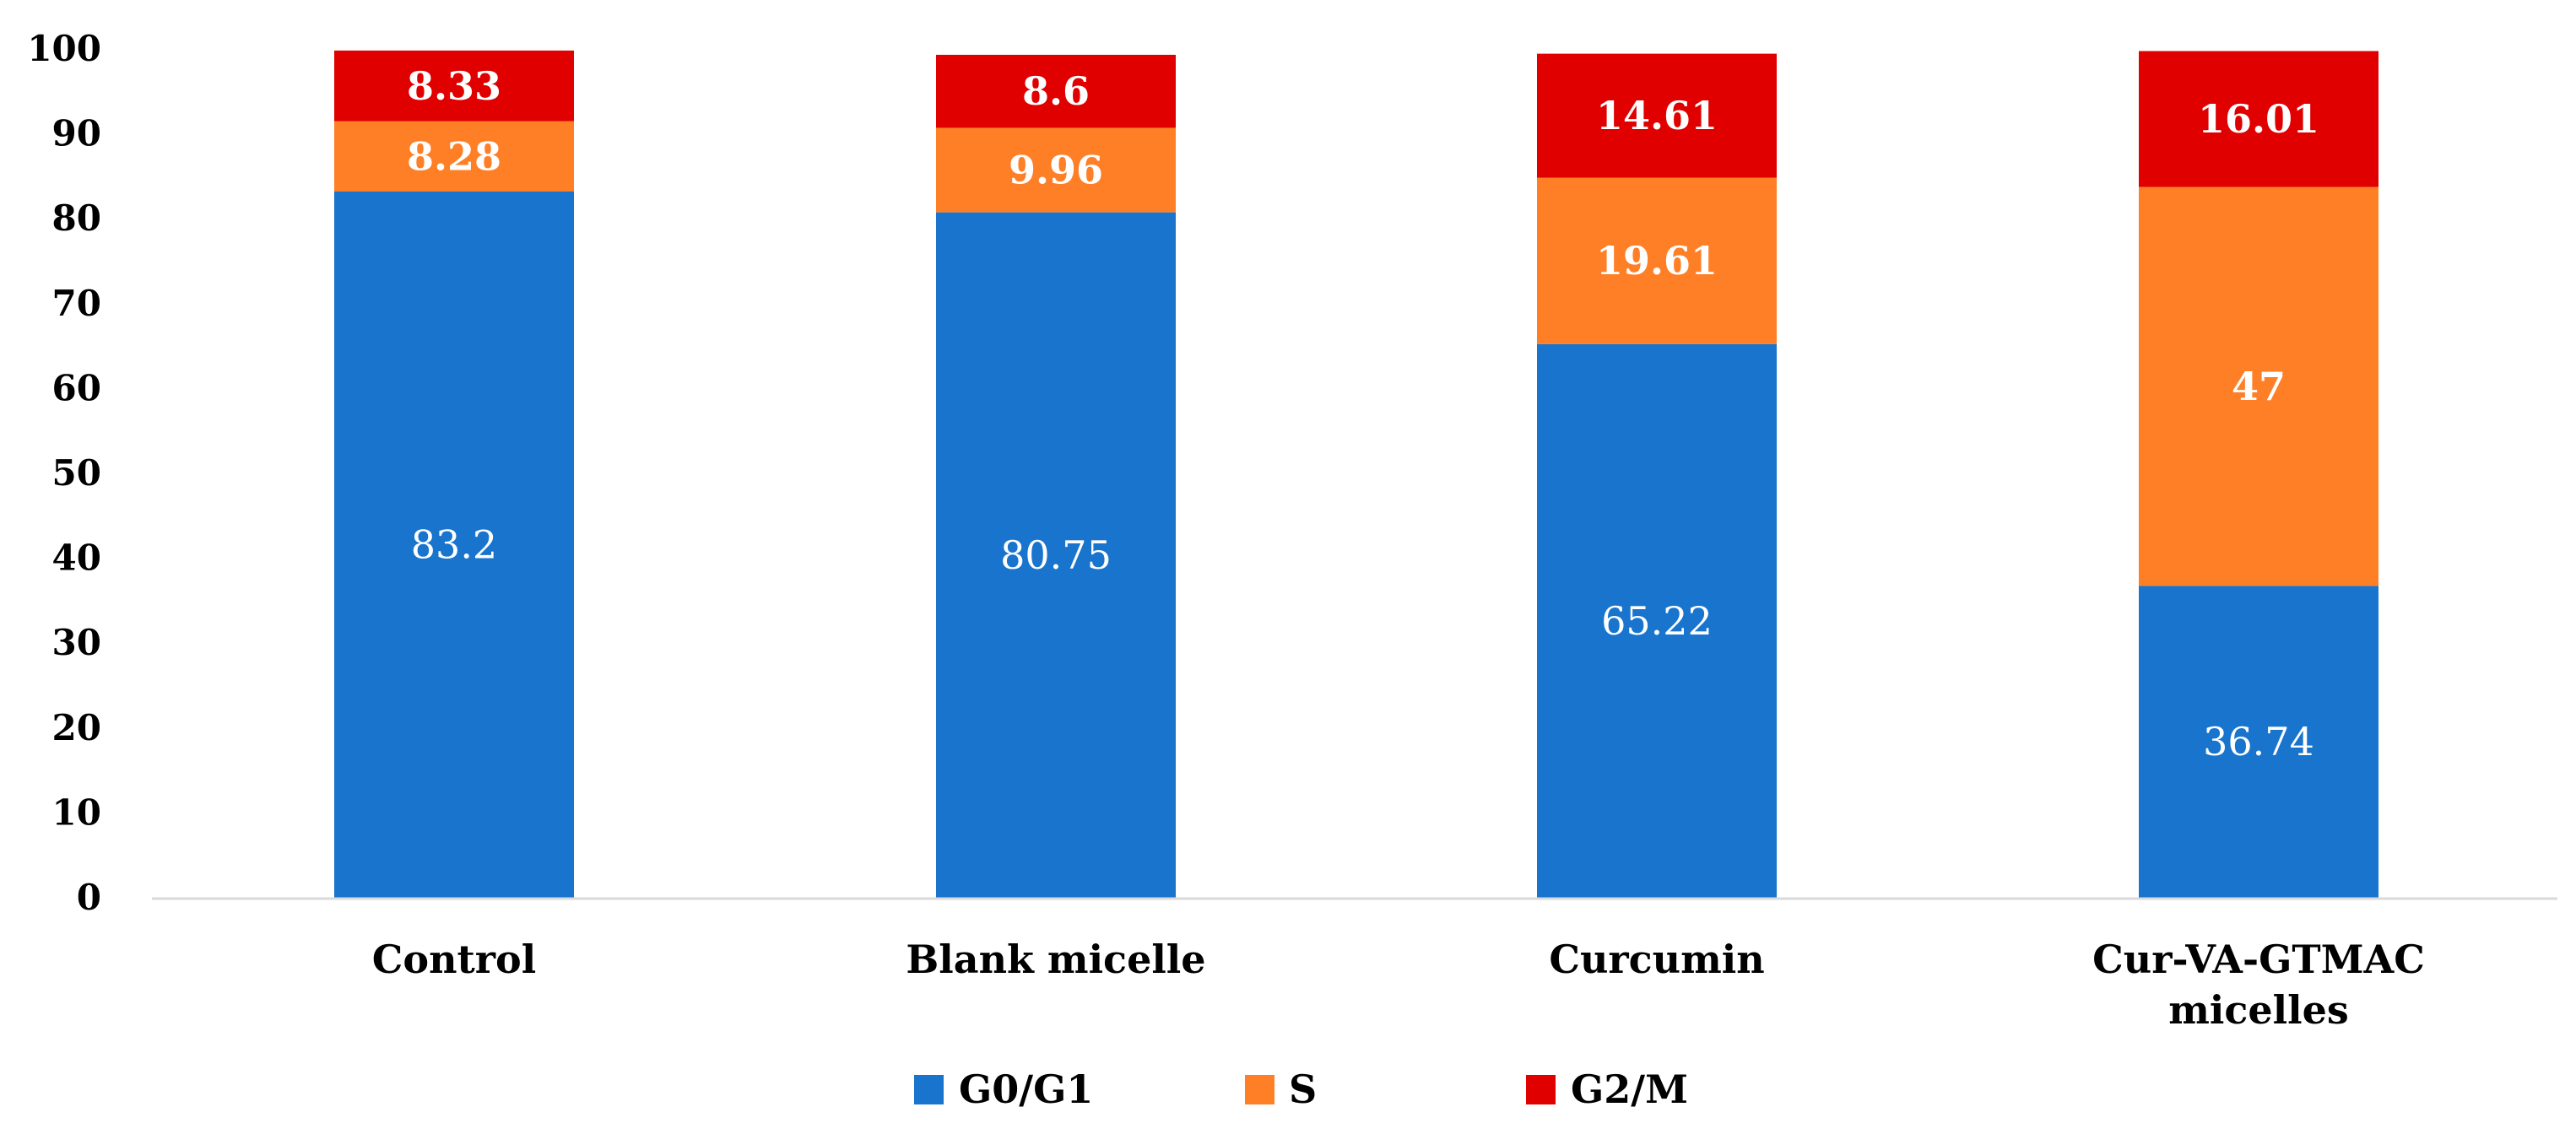 This screenshot has width=2576, height=1134. I want to click on x-tick-label: Blank micelle, so click(1055, 959).